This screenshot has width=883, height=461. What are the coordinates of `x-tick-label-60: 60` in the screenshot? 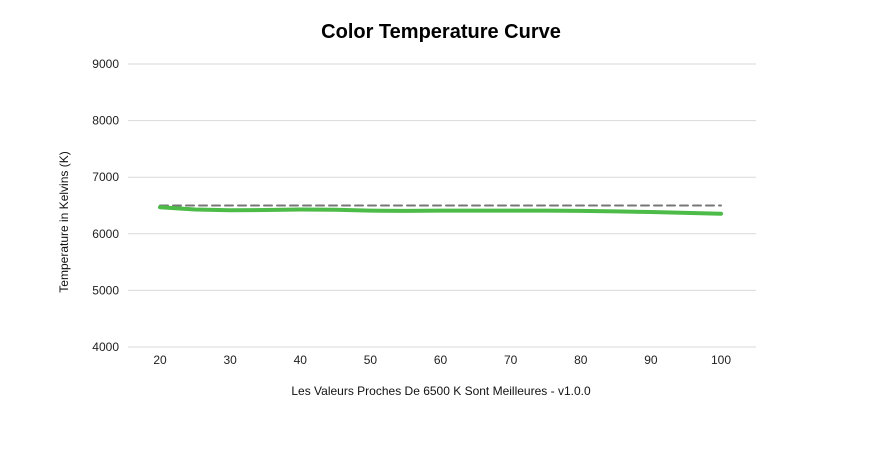 It's located at (441, 360).